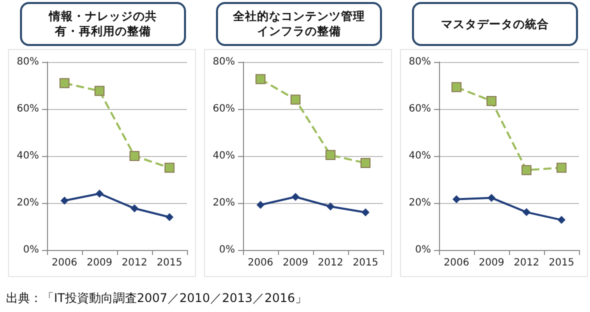 The width and height of the screenshot is (590, 312). I want to click on source-note: 出典：「IT投資動向調査2007／2010／2013／2016」, so click(157, 298).